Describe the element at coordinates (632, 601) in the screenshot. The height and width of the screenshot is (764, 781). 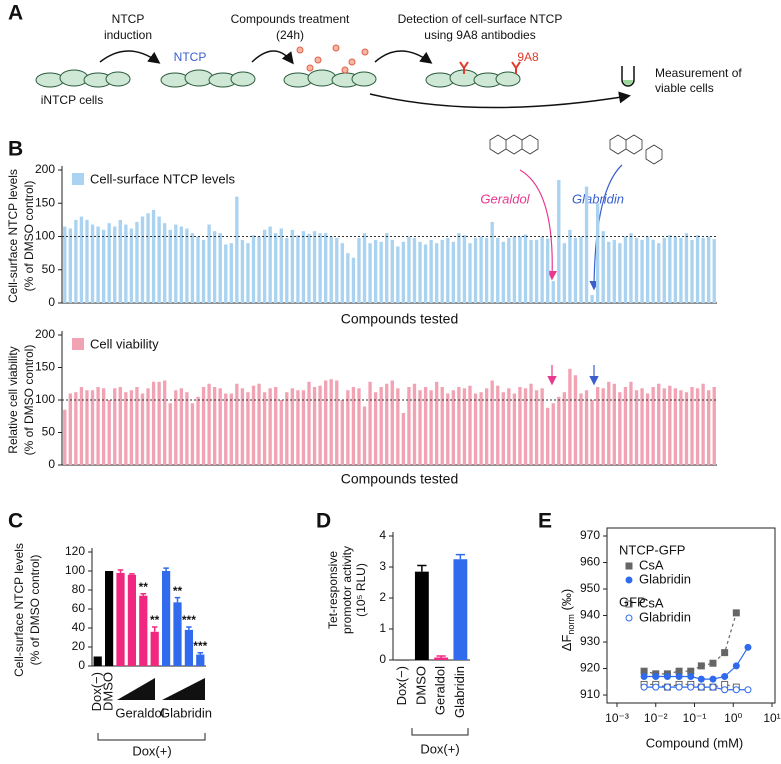
I see `legend-group: GFP` at that location.